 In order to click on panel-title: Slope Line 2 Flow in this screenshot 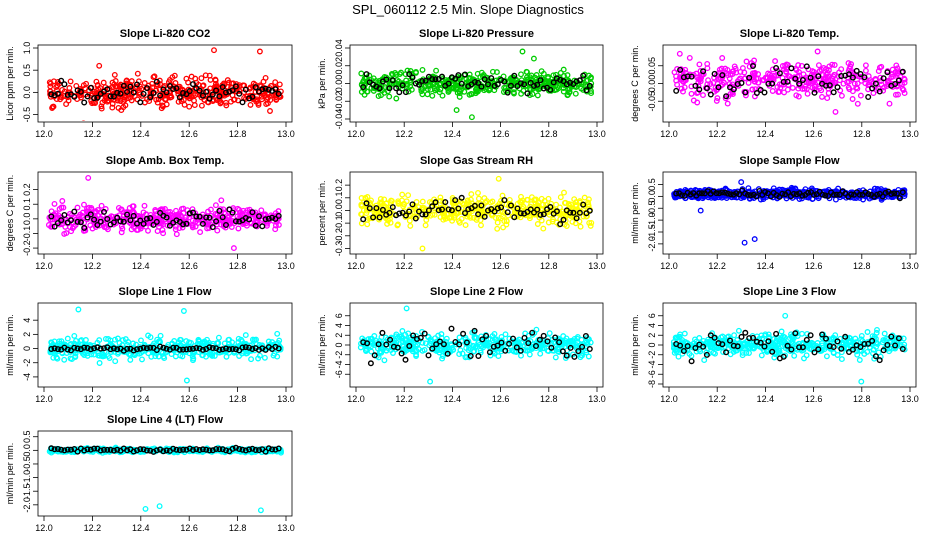, I will do `click(476, 292)`.